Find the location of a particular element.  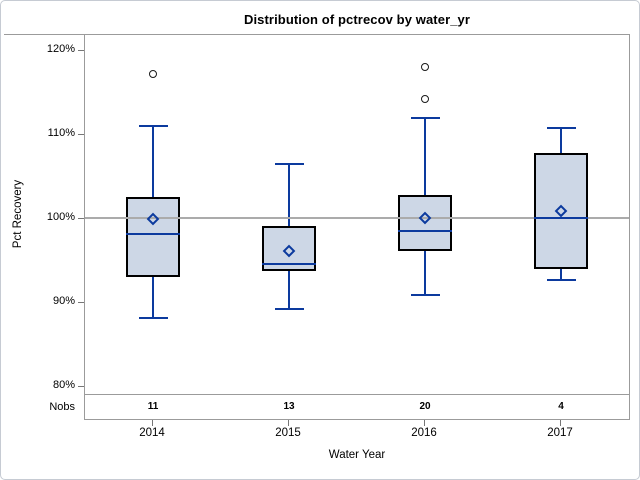

median-line-2017 is located at coordinates (561, 218).